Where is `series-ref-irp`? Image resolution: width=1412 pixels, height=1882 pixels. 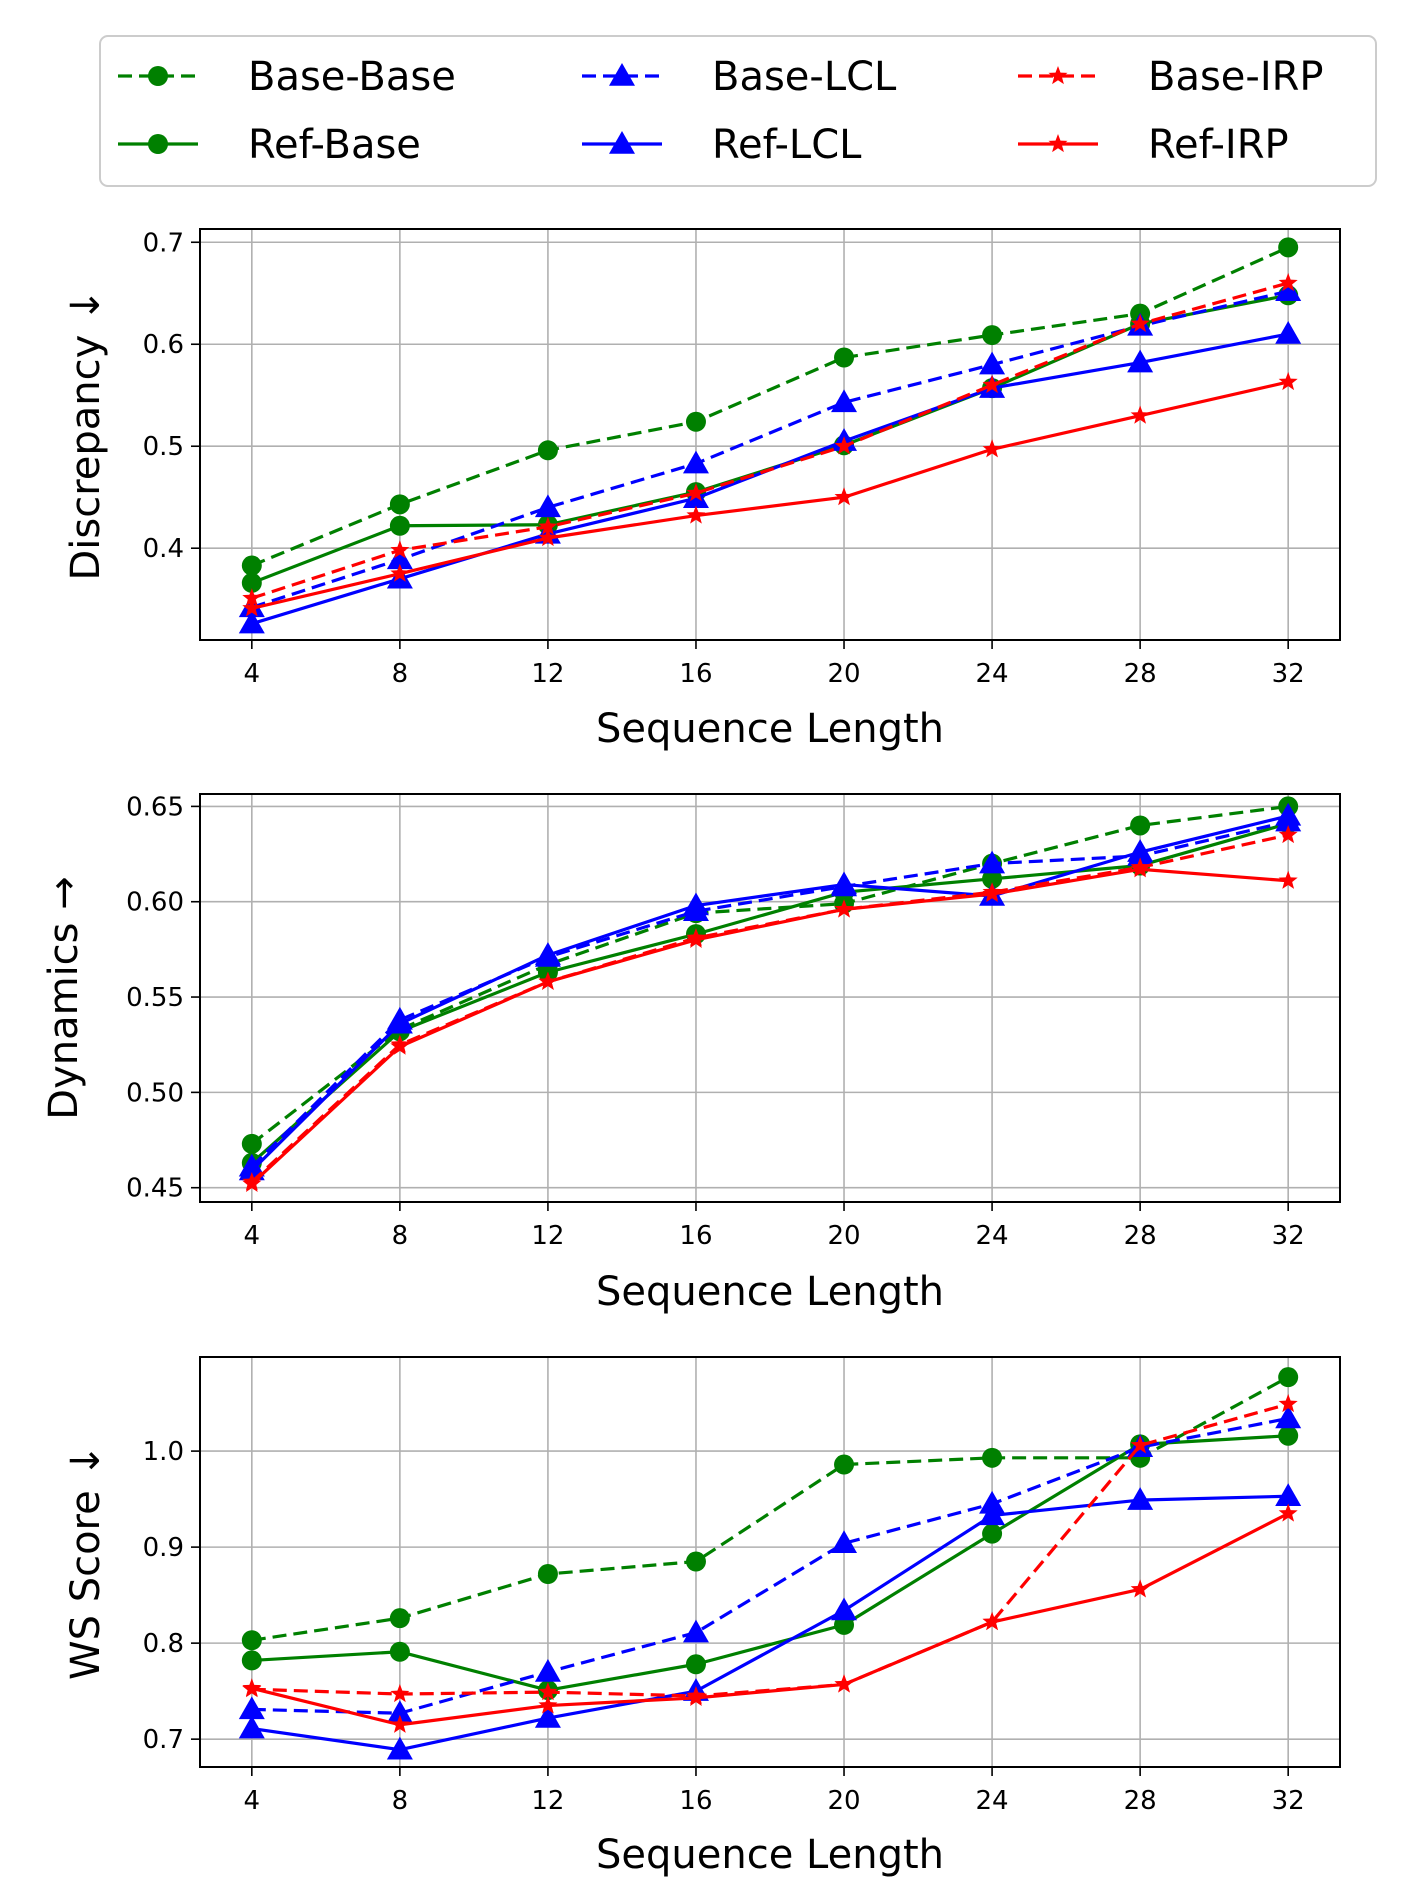
series-ref-irp is located at coordinates (770, 1618).